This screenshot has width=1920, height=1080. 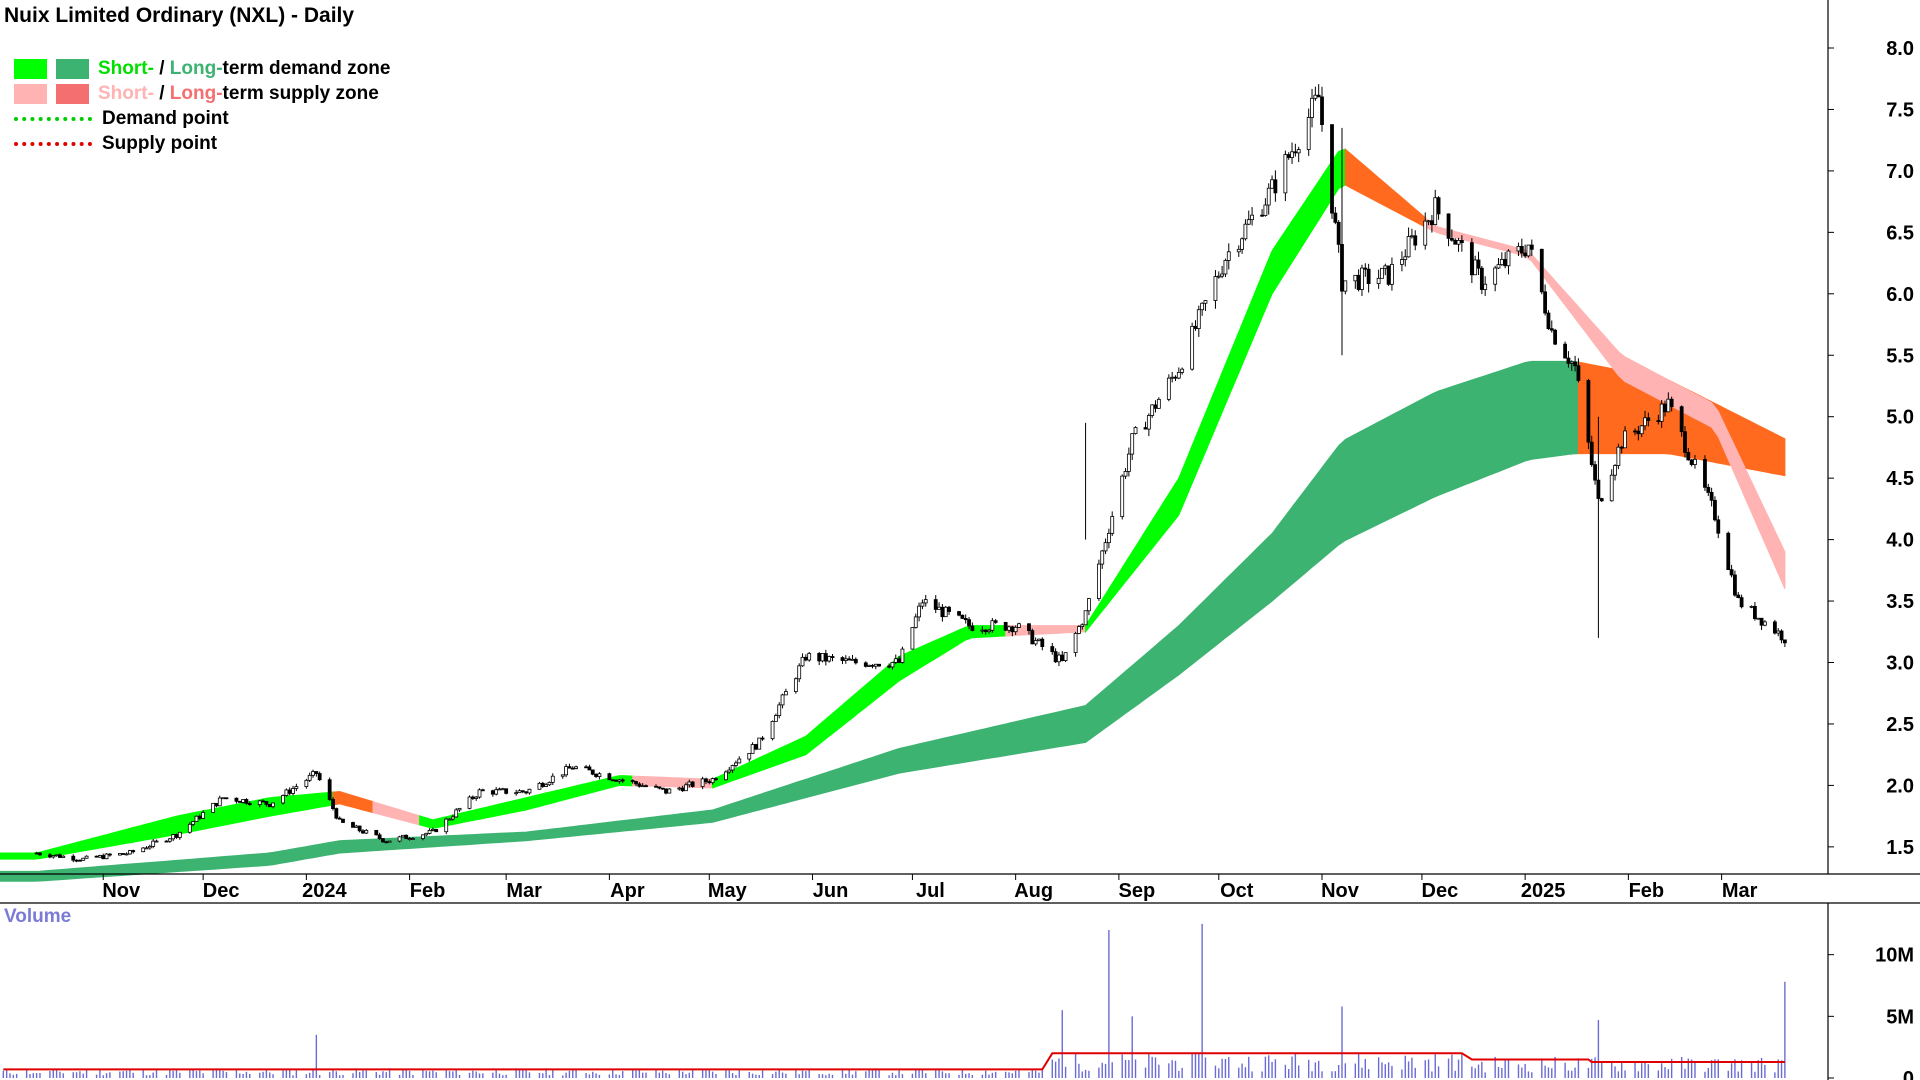 What do you see at coordinates (831, 891) in the screenshot?
I see `x-tick-label: Jun` at bounding box center [831, 891].